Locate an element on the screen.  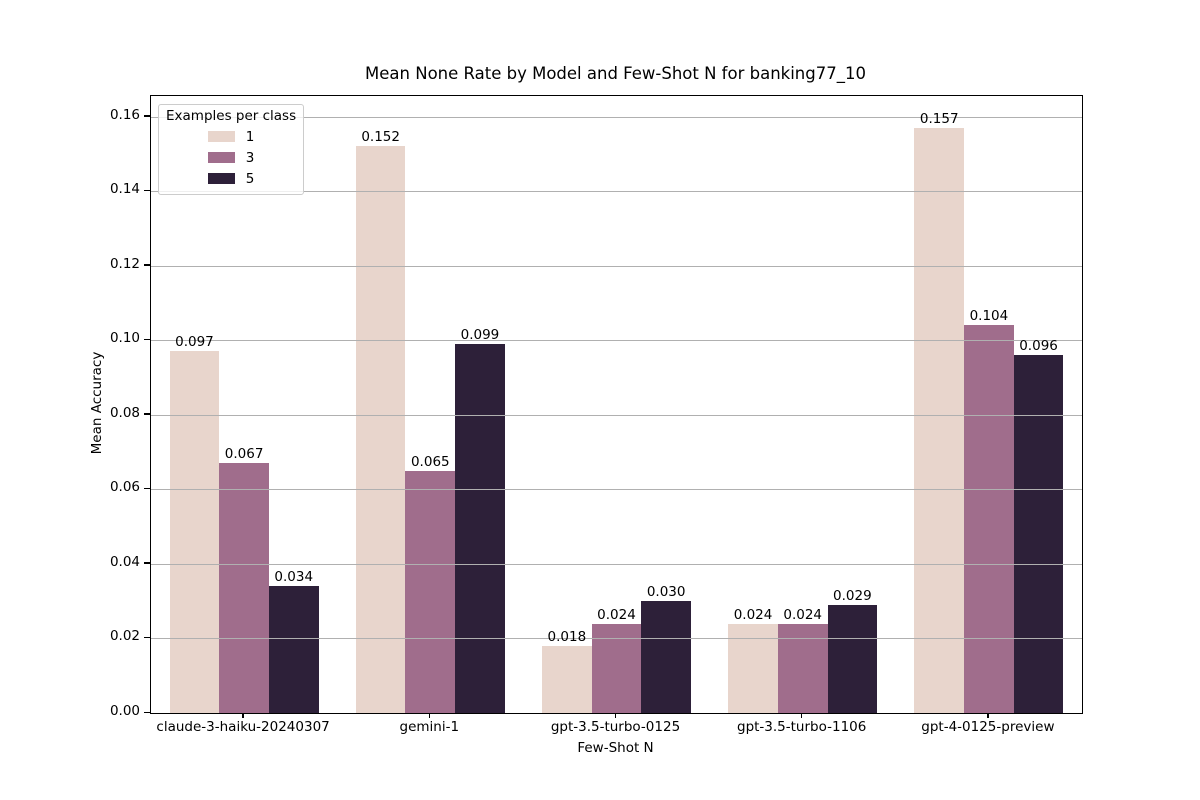
x-axis-label: Few-Shot N is located at coordinates (615, 748).